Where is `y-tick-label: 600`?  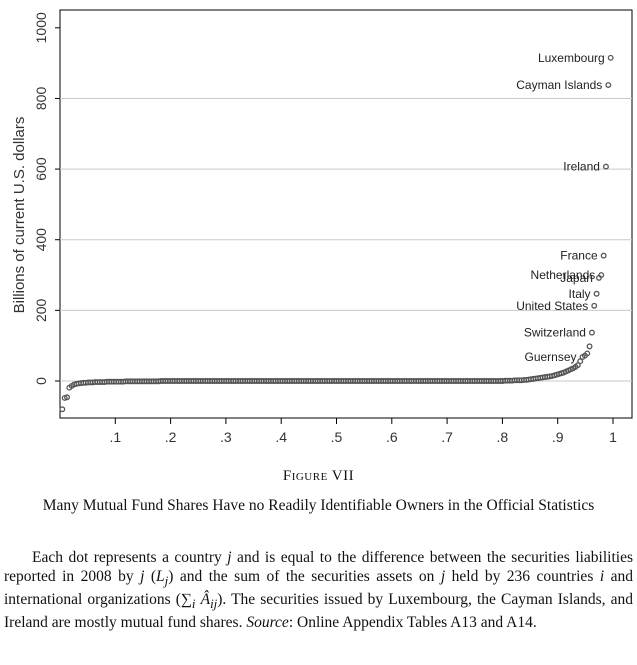
y-tick-label: 600 is located at coordinates (41, 169).